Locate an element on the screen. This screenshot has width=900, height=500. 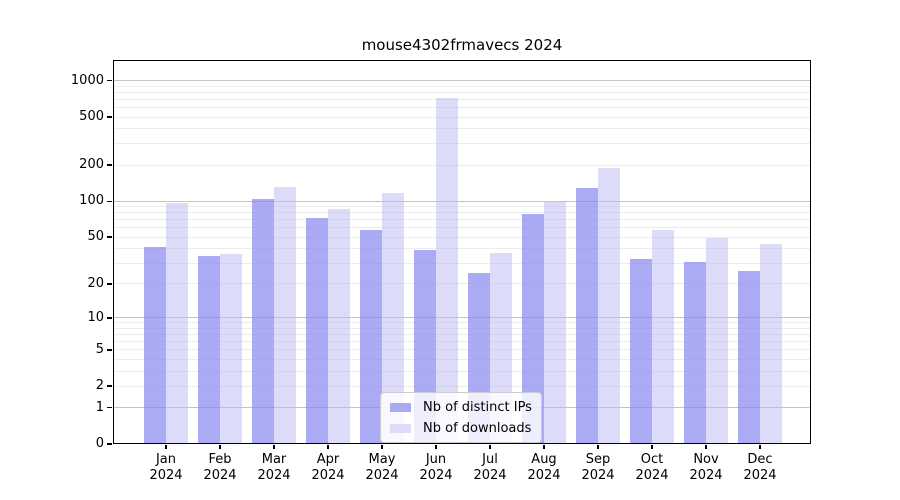
x-tick-label: Jun 2024 is located at coordinates (436, 467).